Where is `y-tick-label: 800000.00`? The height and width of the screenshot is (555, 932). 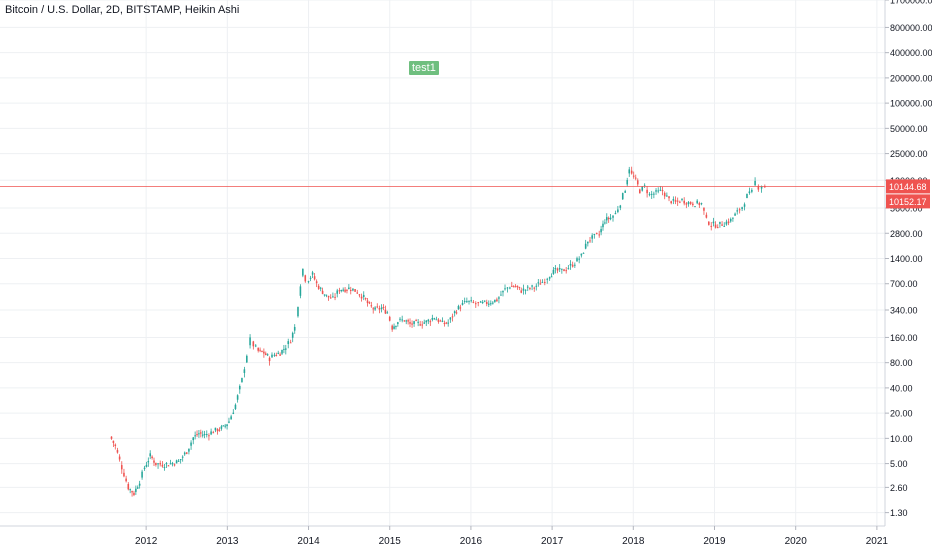 y-tick-label: 800000.00 is located at coordinates (911, 28).